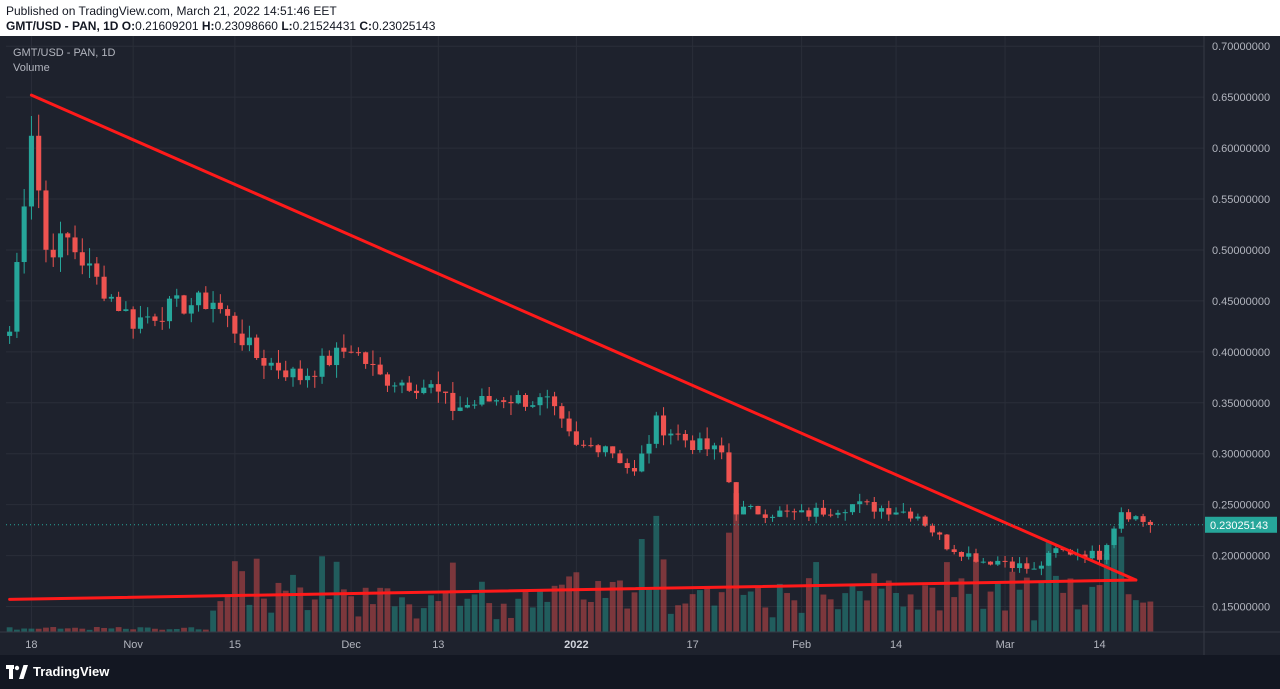 Image resolution: width=1280 pixels, height=689 pixels. I want to click on y-tick-label: 0.35000000, so click(1241, 404).